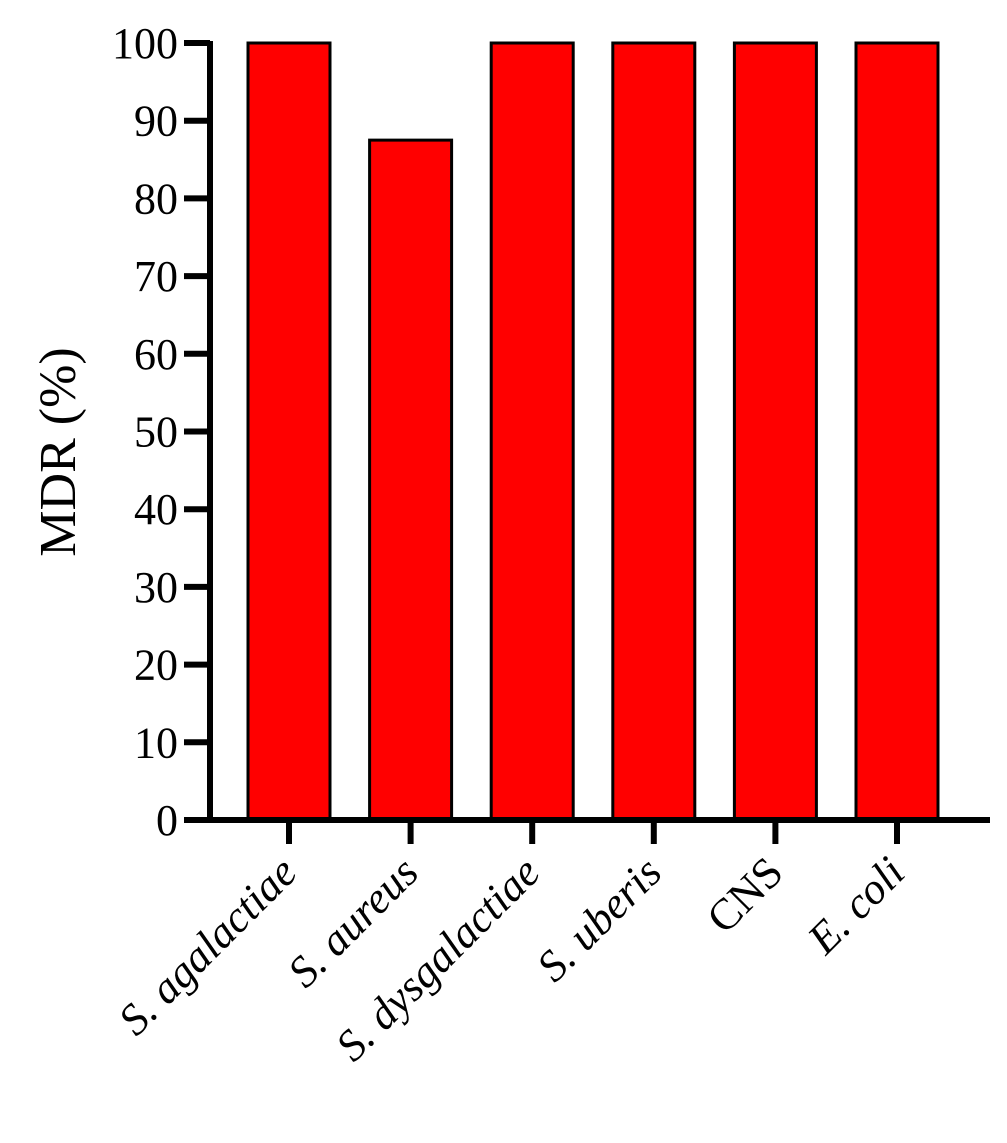 The width and height of the screenshot is (1007, 1143). Describe the element at coordinates (532, 431) in the screenshot. I see `bar-s-dysgalactiae` at that location.